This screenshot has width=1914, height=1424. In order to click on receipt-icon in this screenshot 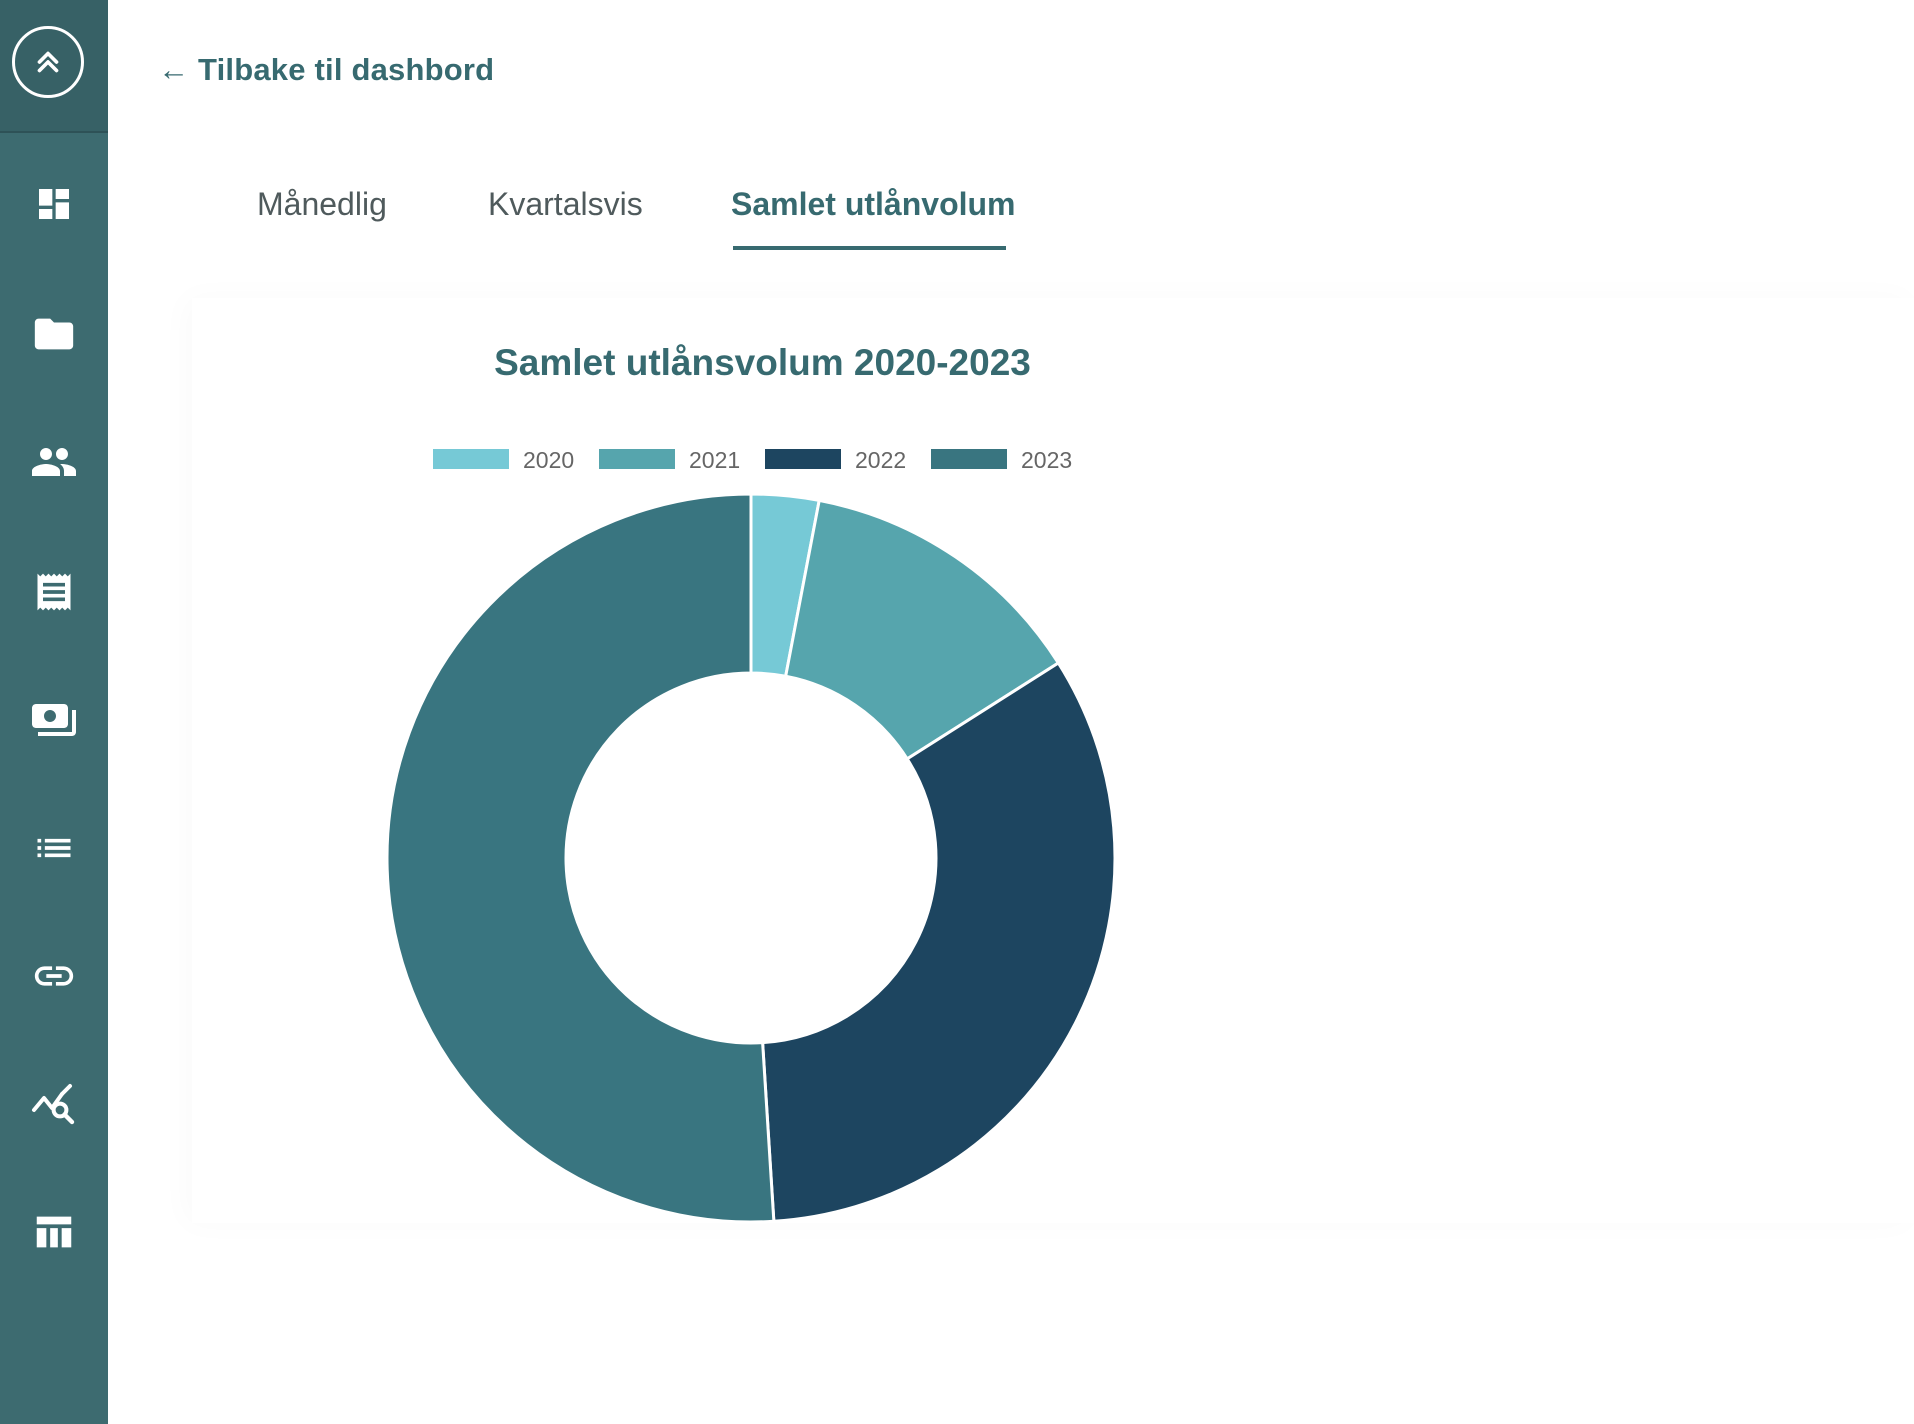, I will do `click(54, 592)`.